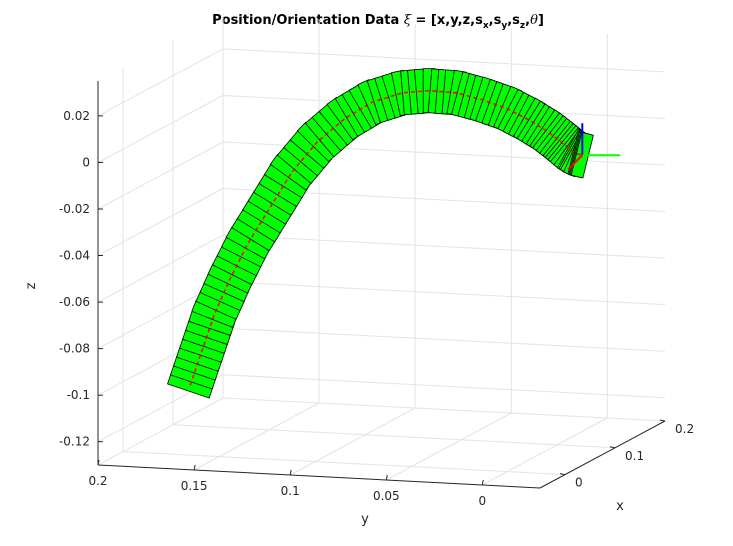 The image size is (733, 546). I want to click on x-tick-label: 0, so click(579, 483).